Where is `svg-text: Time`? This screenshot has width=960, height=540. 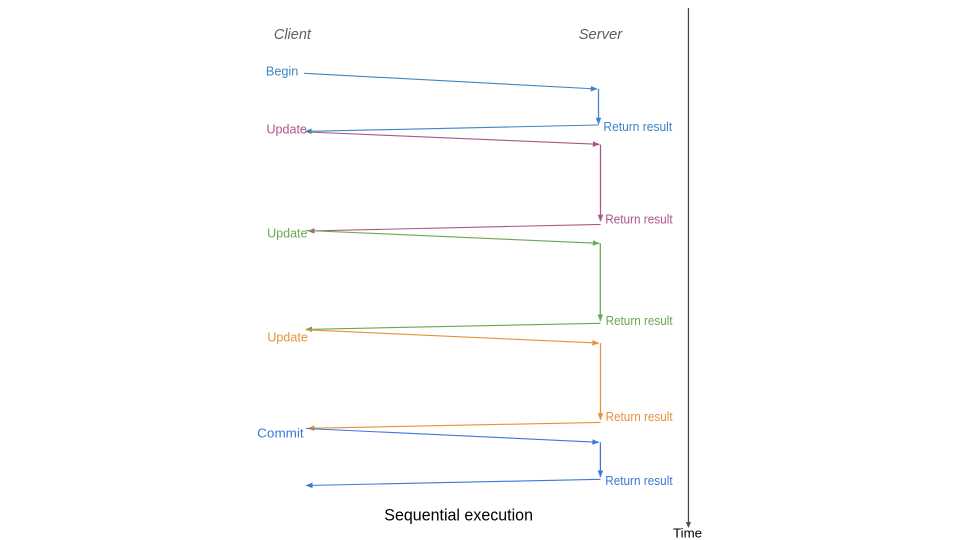
svg-text: Time is located at coordinates (687, 532).